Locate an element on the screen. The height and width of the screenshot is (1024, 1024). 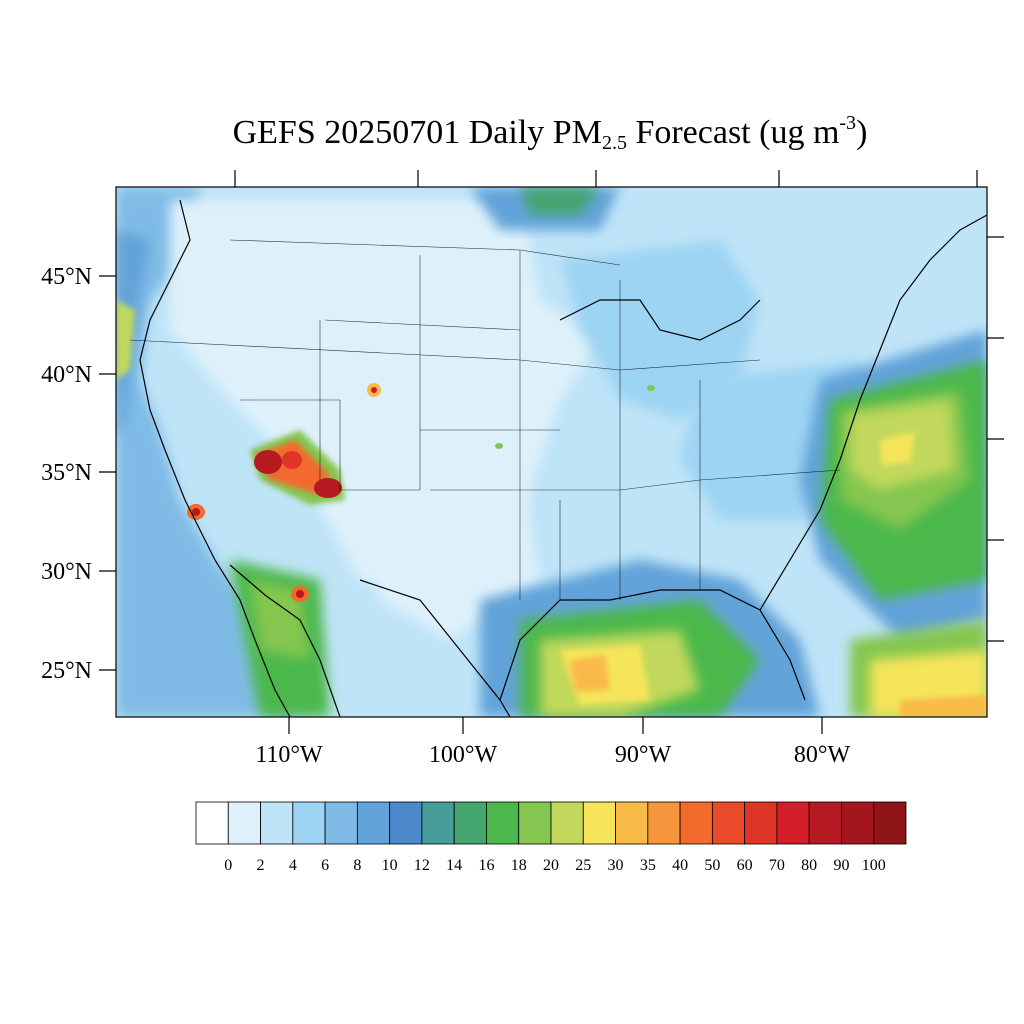
colorbar-label: 25 is located at coordinates (583, 865).